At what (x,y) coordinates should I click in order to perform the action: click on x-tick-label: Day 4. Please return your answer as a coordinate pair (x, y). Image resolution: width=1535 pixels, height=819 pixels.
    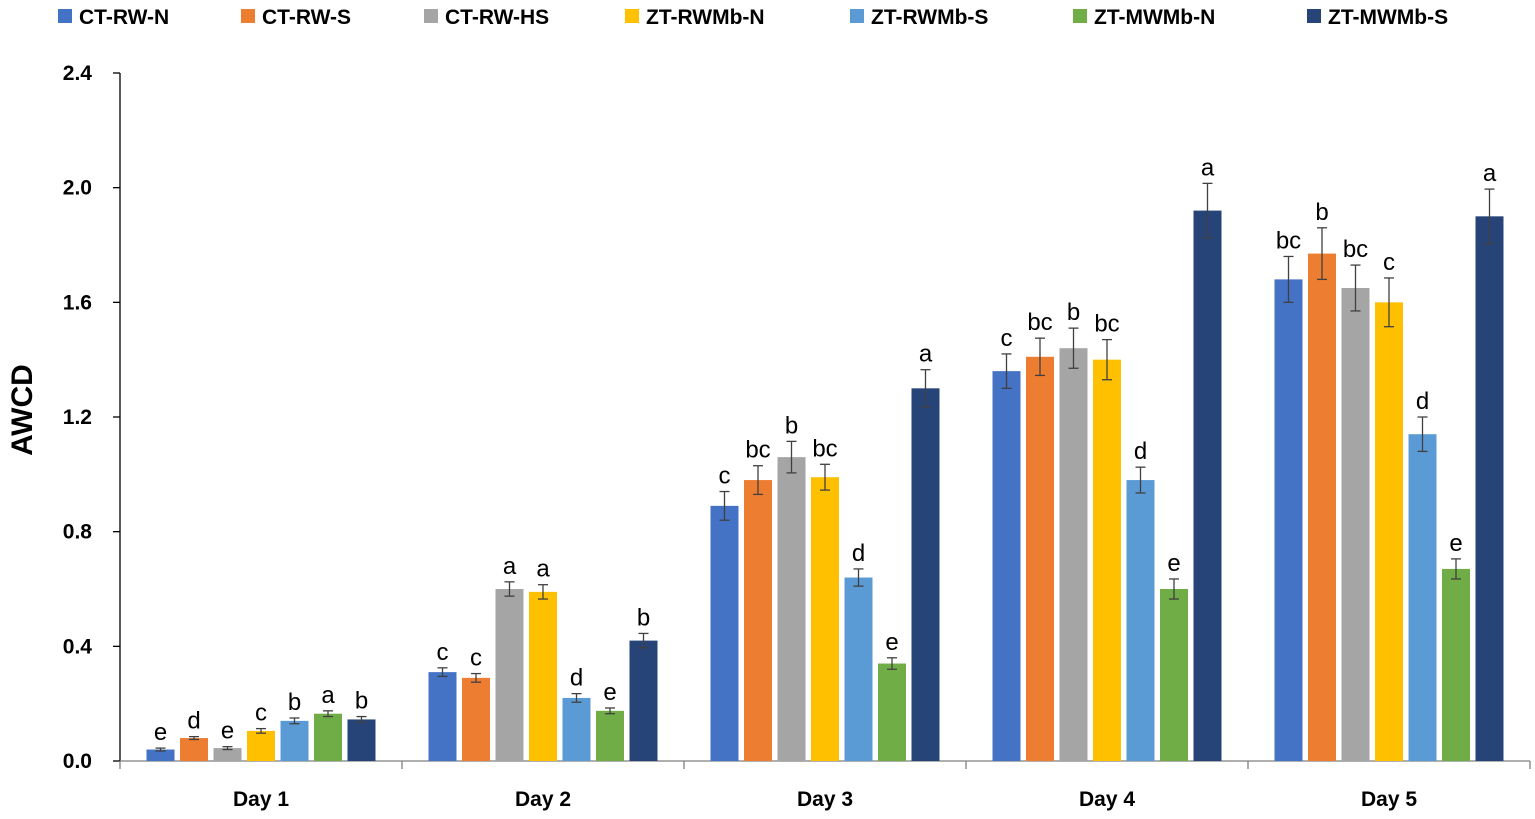
    Looking at the image, I should click on (1107, 799).